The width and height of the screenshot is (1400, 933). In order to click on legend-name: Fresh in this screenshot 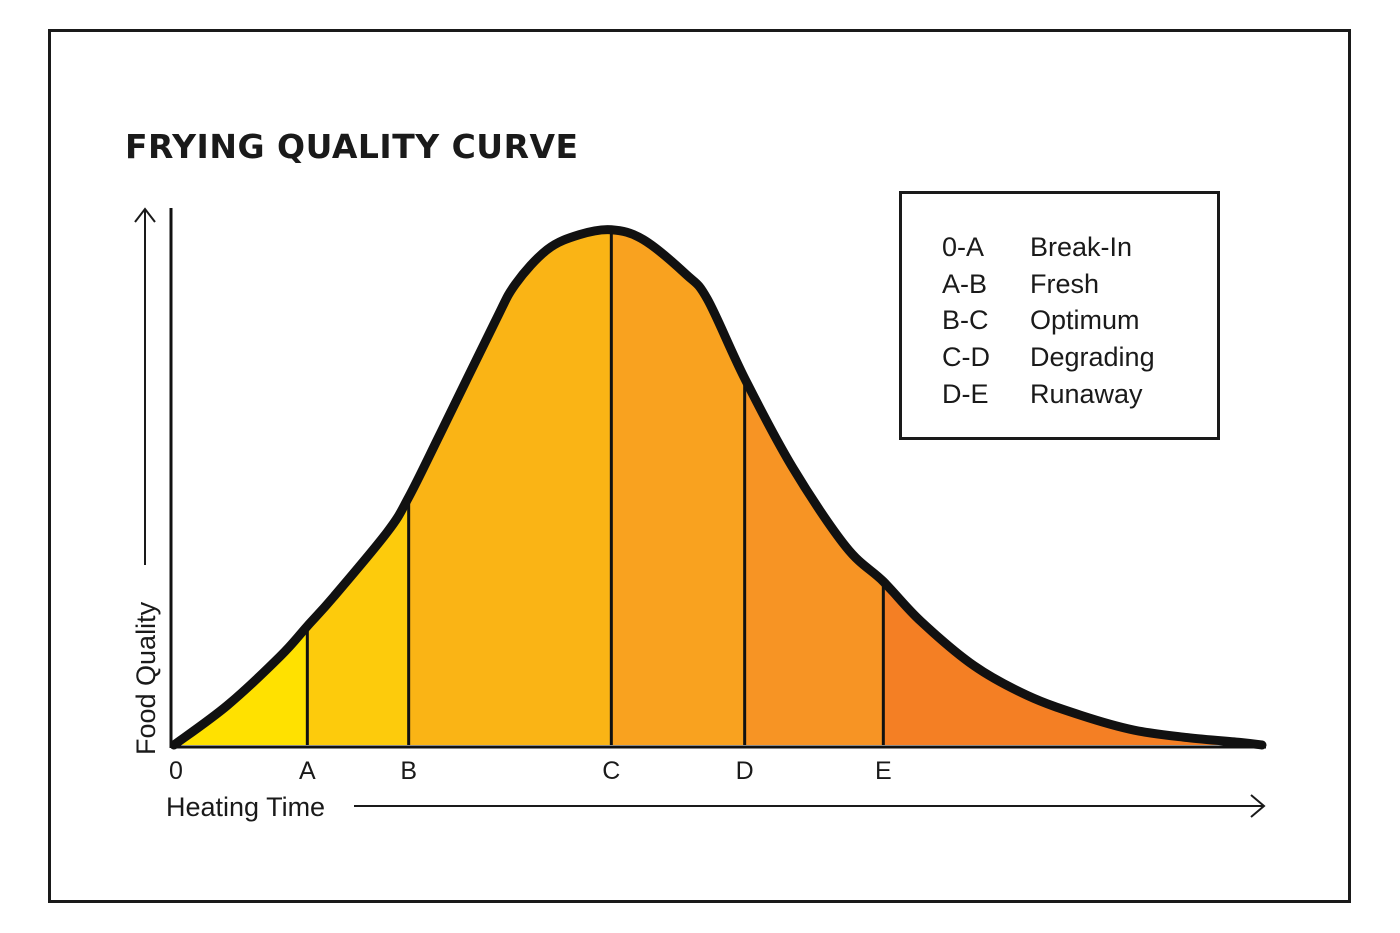, I will do `click(1065, 284)`.